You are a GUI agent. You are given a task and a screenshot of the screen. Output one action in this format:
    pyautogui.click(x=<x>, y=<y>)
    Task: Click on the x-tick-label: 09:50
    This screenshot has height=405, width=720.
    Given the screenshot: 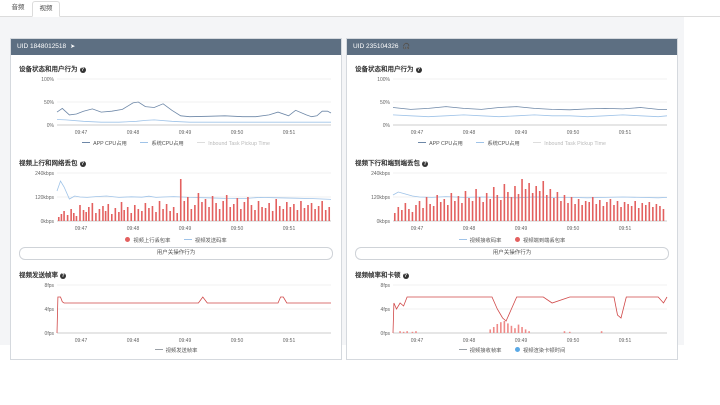 What is the action you would take?
    pyautogui.click(x=573, y=341)
    